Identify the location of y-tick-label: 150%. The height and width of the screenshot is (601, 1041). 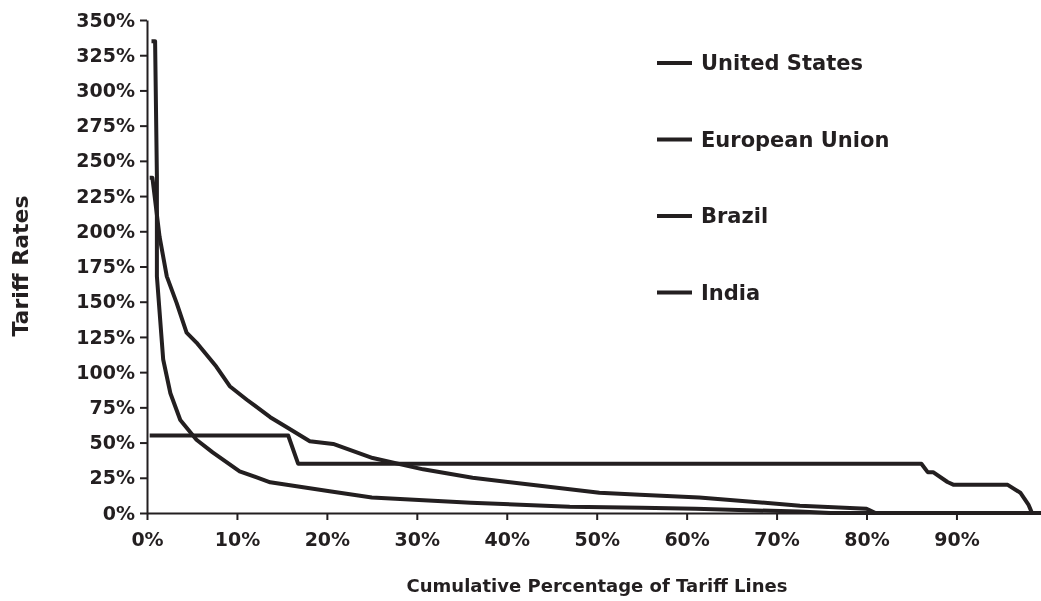
(105, 301).